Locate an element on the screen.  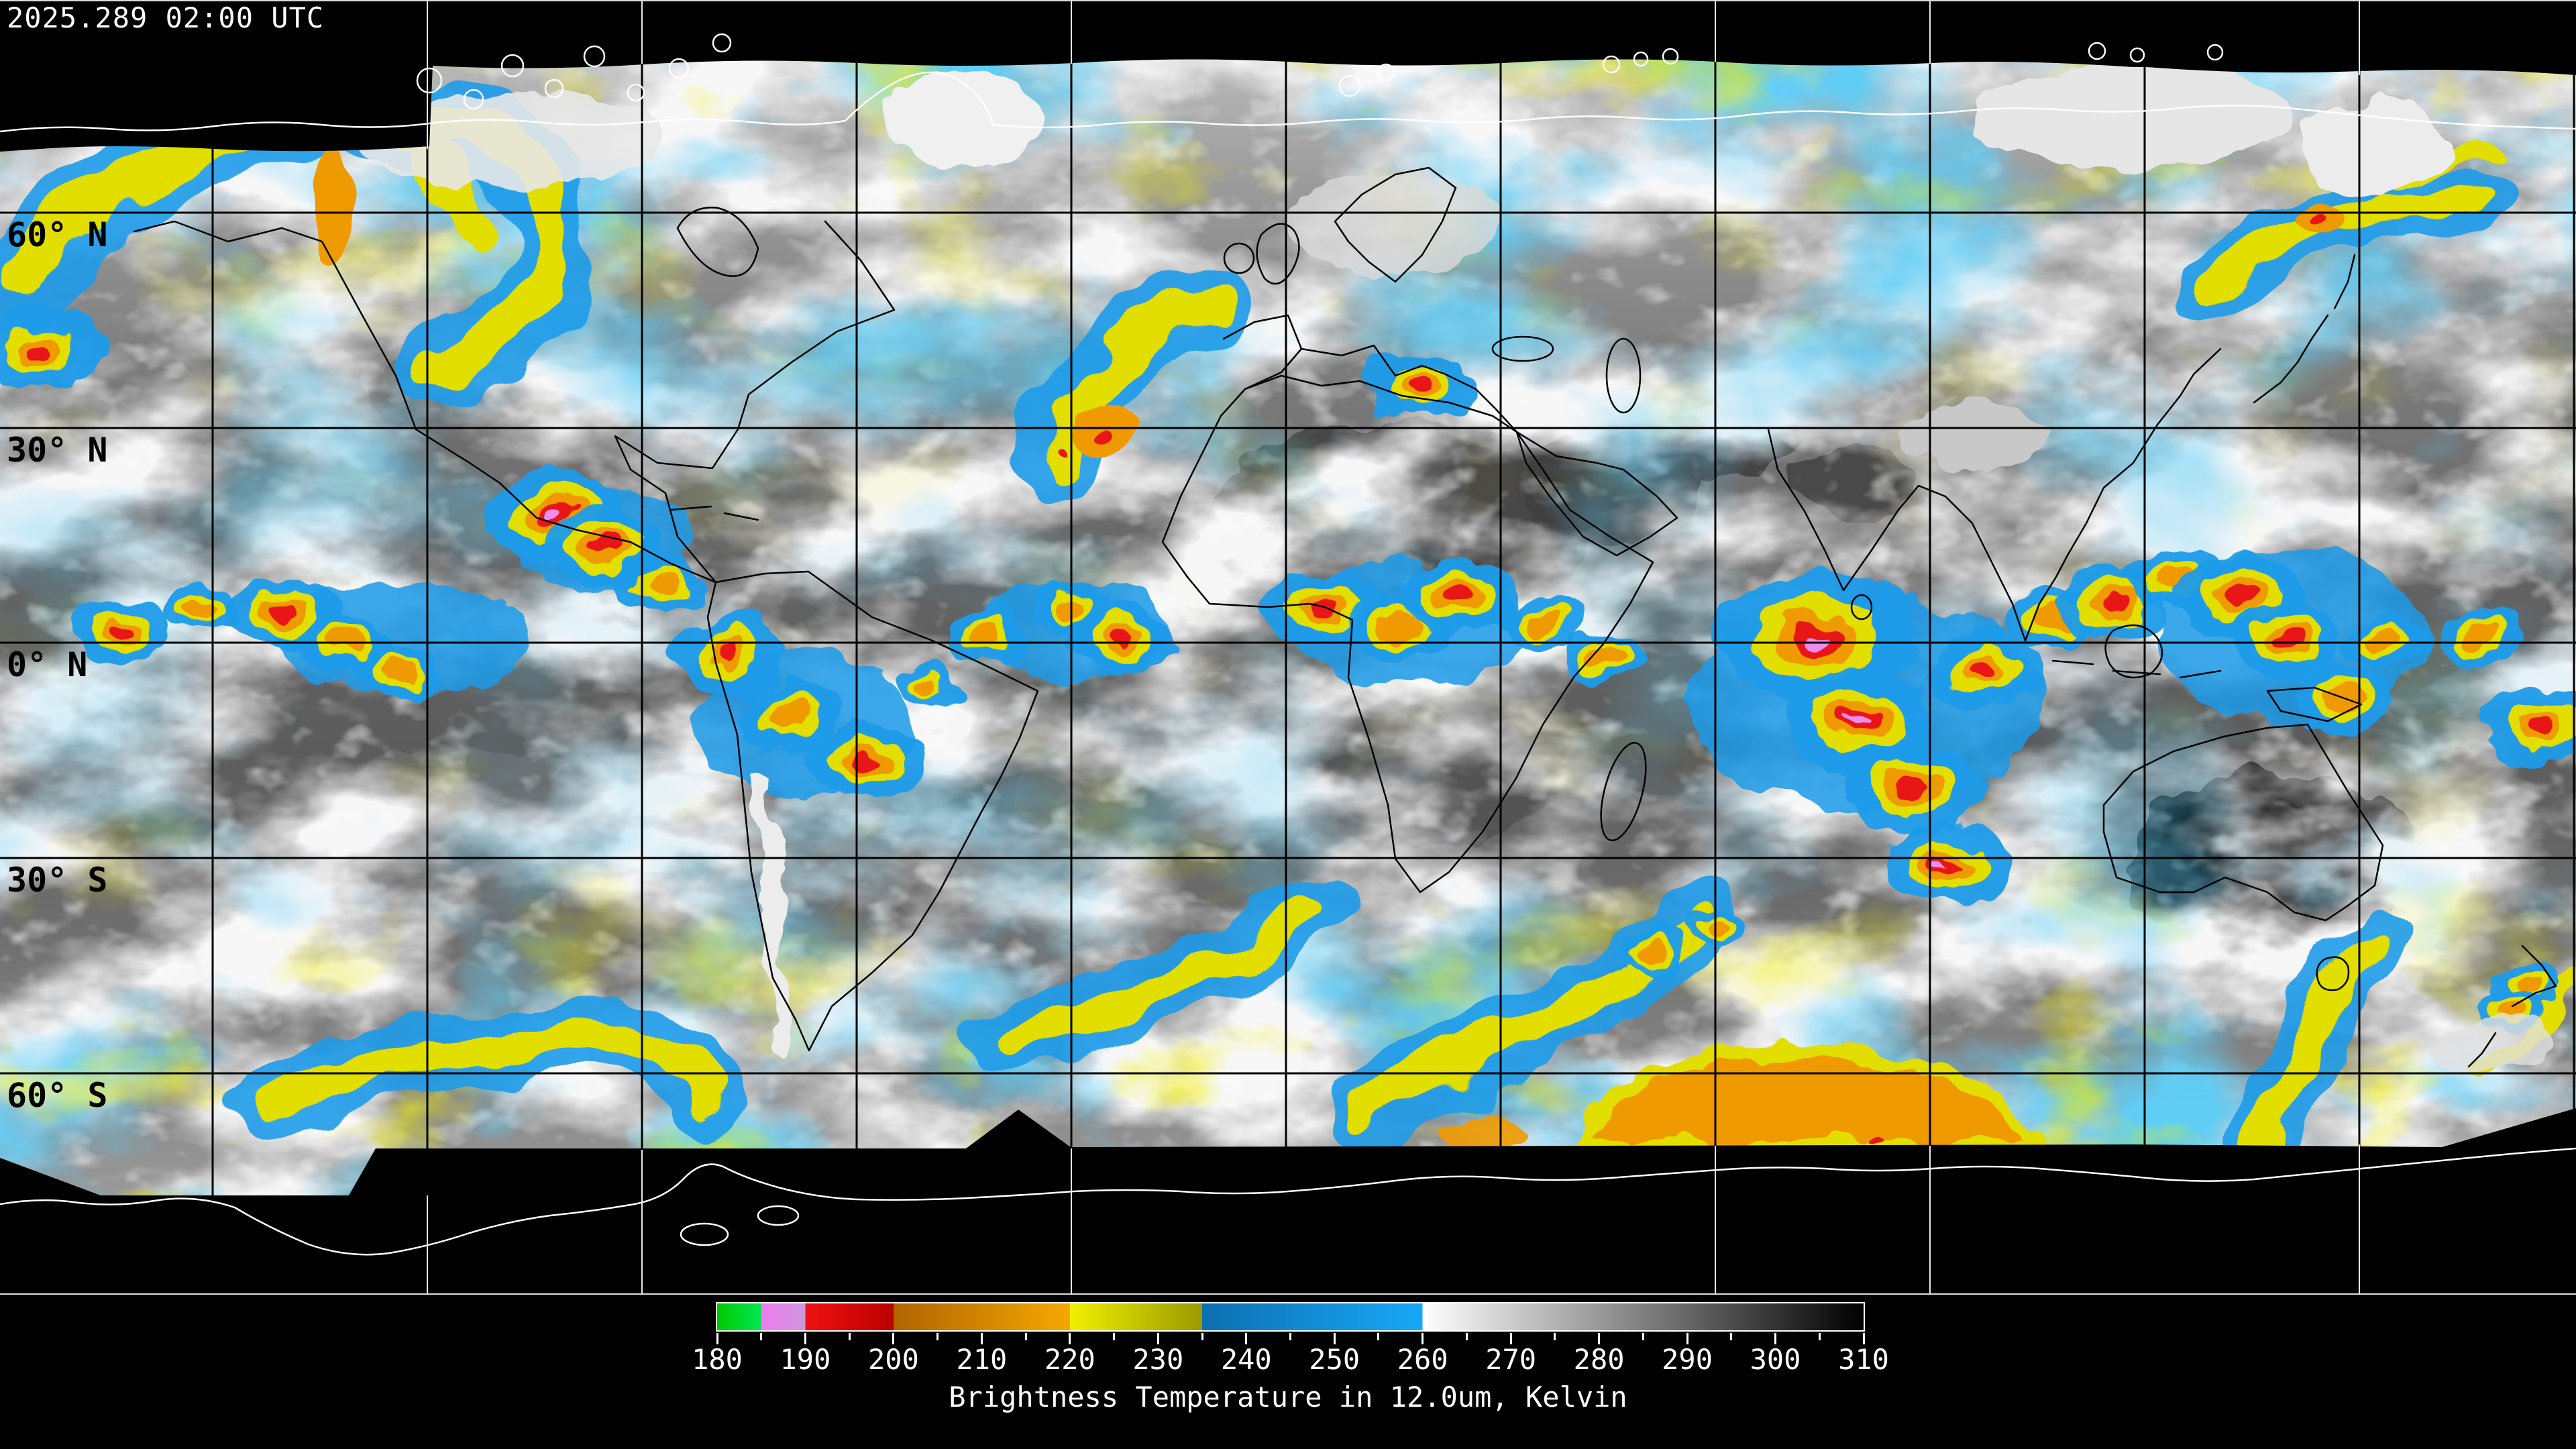
arctic-islands is located at coordinates (1320, 71).